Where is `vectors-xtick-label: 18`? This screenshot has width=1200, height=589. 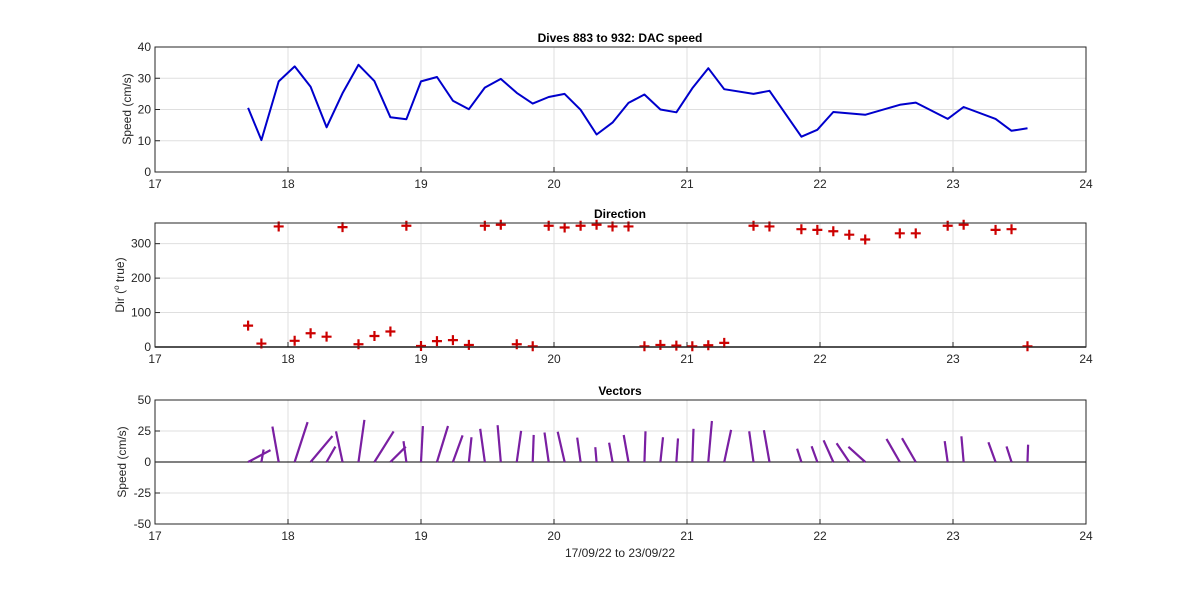 vectors-xtick-label: 18 is located at coordinates (288, 536).